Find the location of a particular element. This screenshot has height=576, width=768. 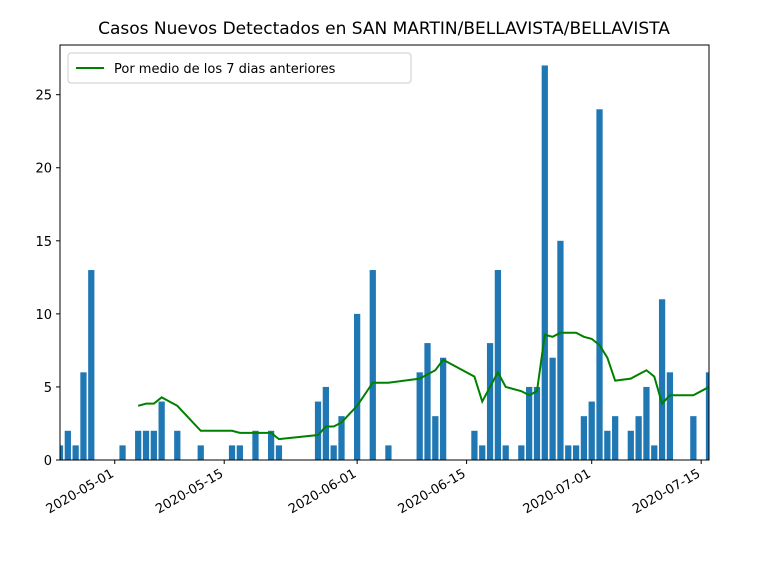

y-tick-label: 0 is located at coordinates (48, 461).